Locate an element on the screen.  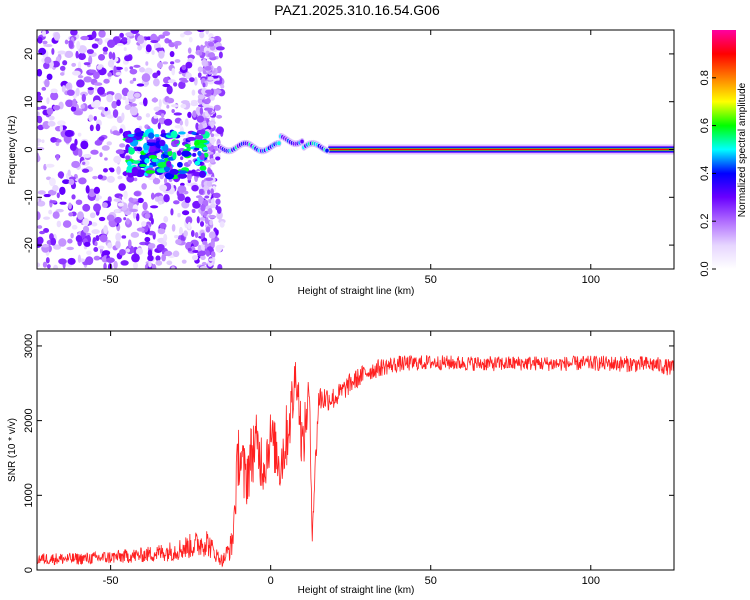
colorbar-tick-label: 0.4 is located at coordinates (705, 173).